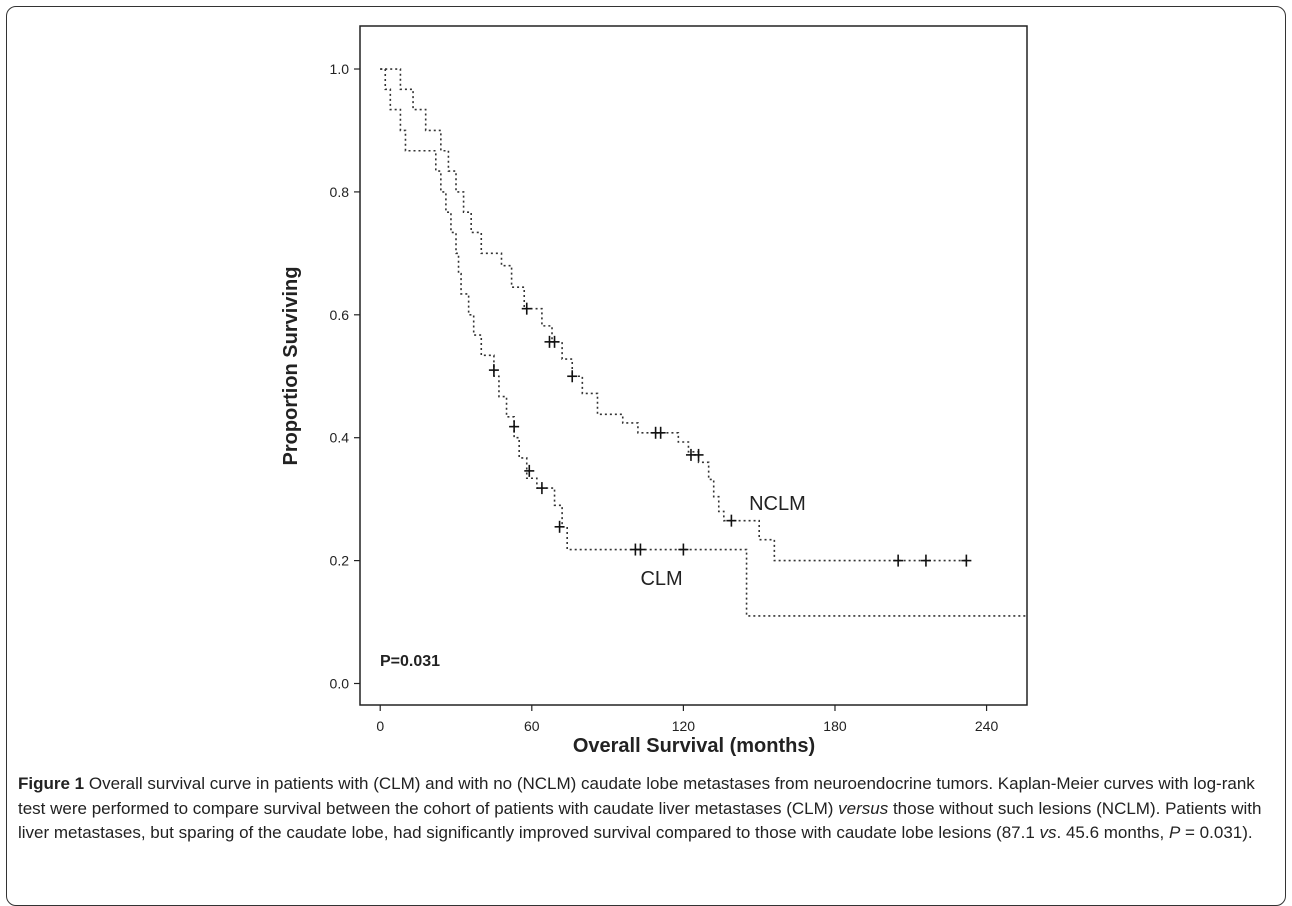 The image size is (1292, 906). Describe the element at coordinates (340, 69) in the screenshot. I see `y-tick-label: 1.0` at that location.